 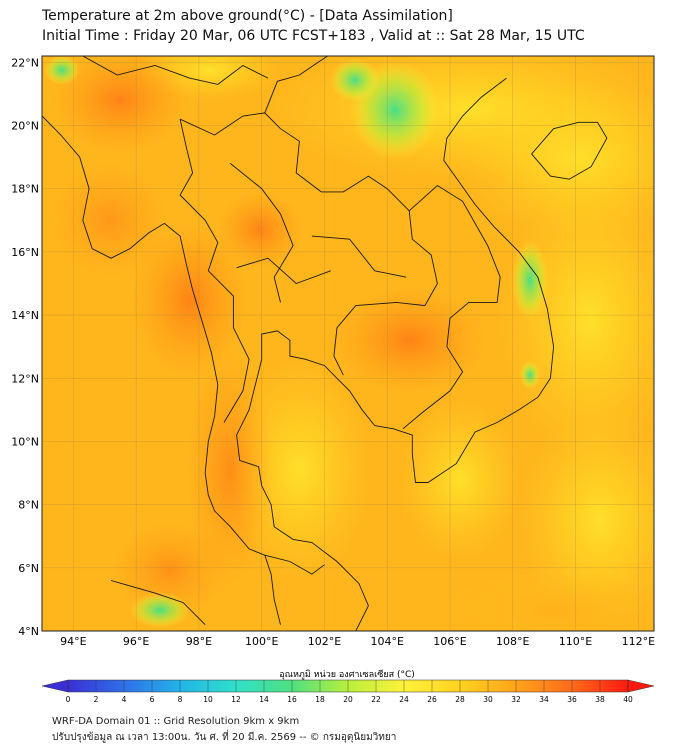 I want to click on lon-label: 108°E, so click(x=512, y=641).